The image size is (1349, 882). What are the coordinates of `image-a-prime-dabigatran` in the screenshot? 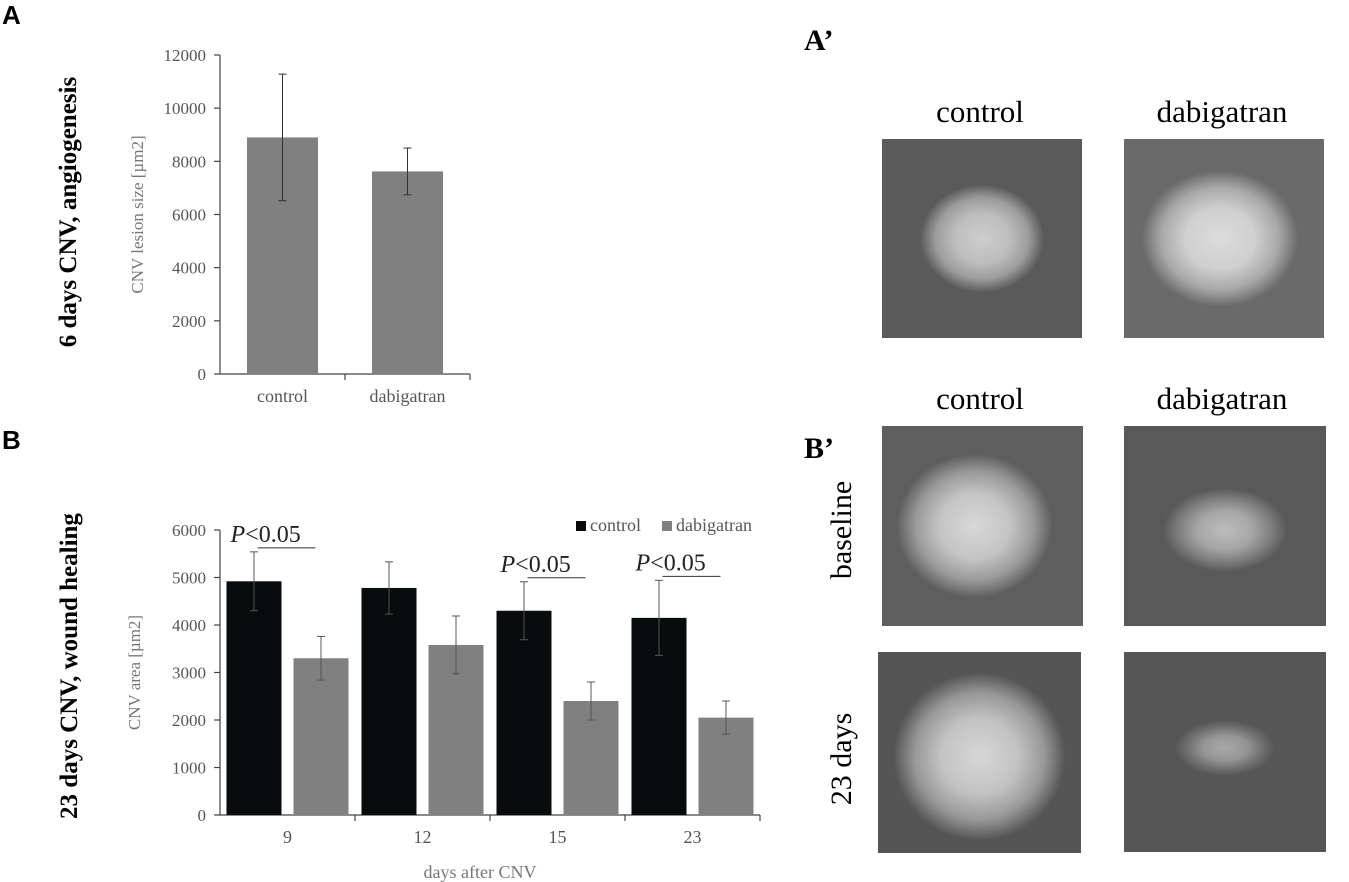 It's located at (1224, 238).